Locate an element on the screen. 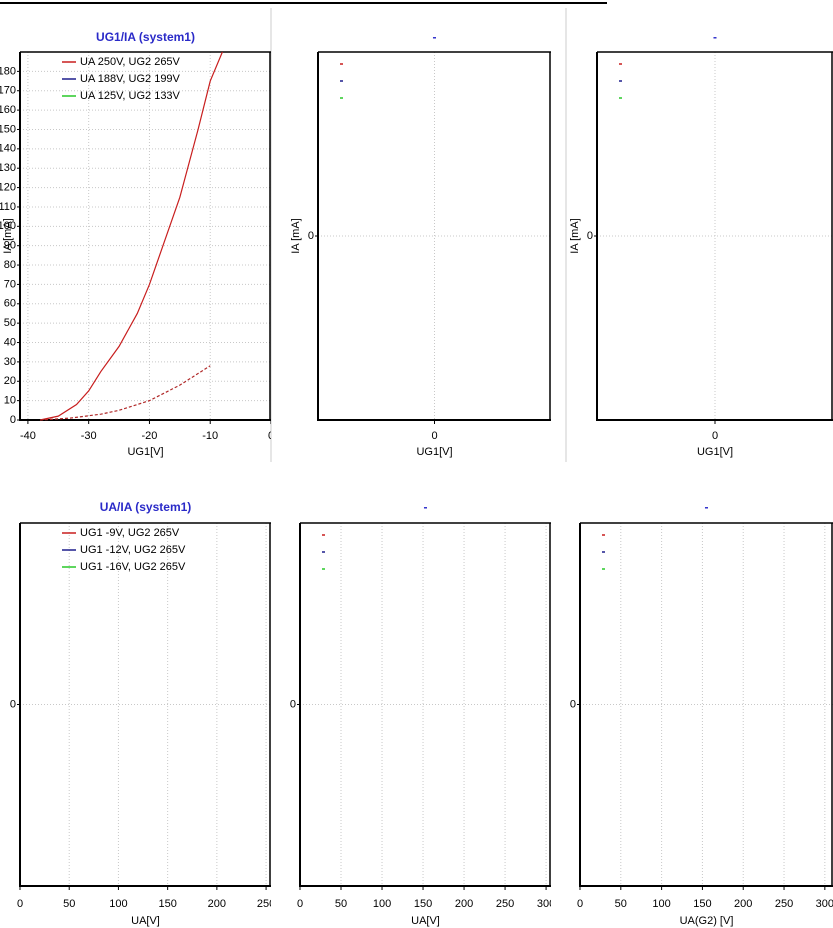 The height and width of the screenshot is (928, 833). y-tick-label: 180 is located at coordinates (8, 71).